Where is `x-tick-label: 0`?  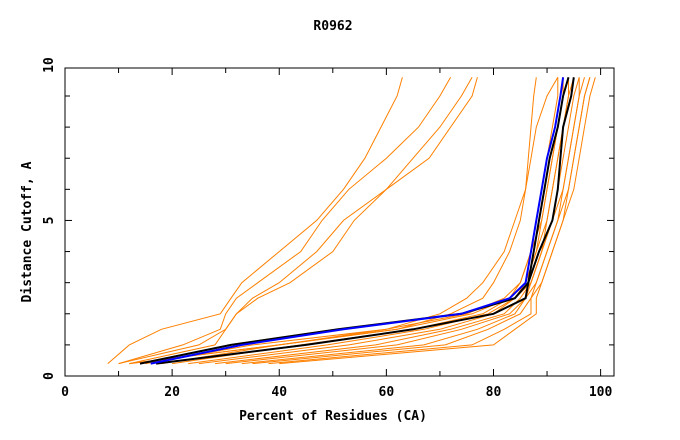 x-tick-label: 0 is located at coordinates (65, 392).